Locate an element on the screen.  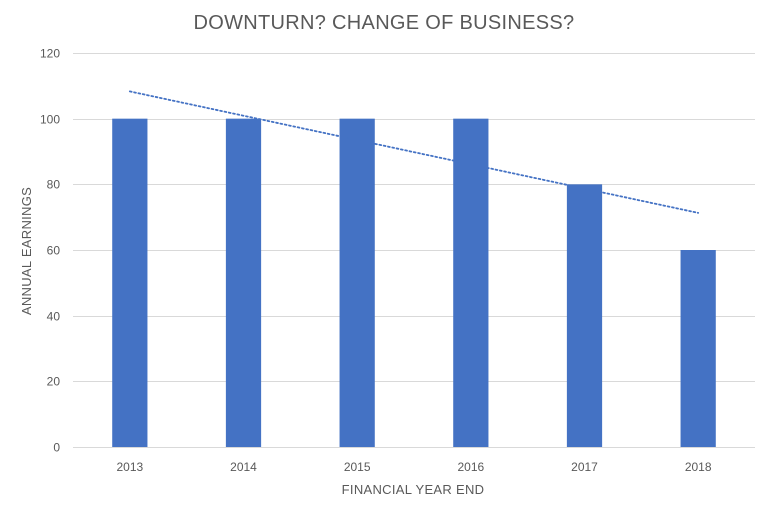
bar-2018 is located at coordinates (698, 348).